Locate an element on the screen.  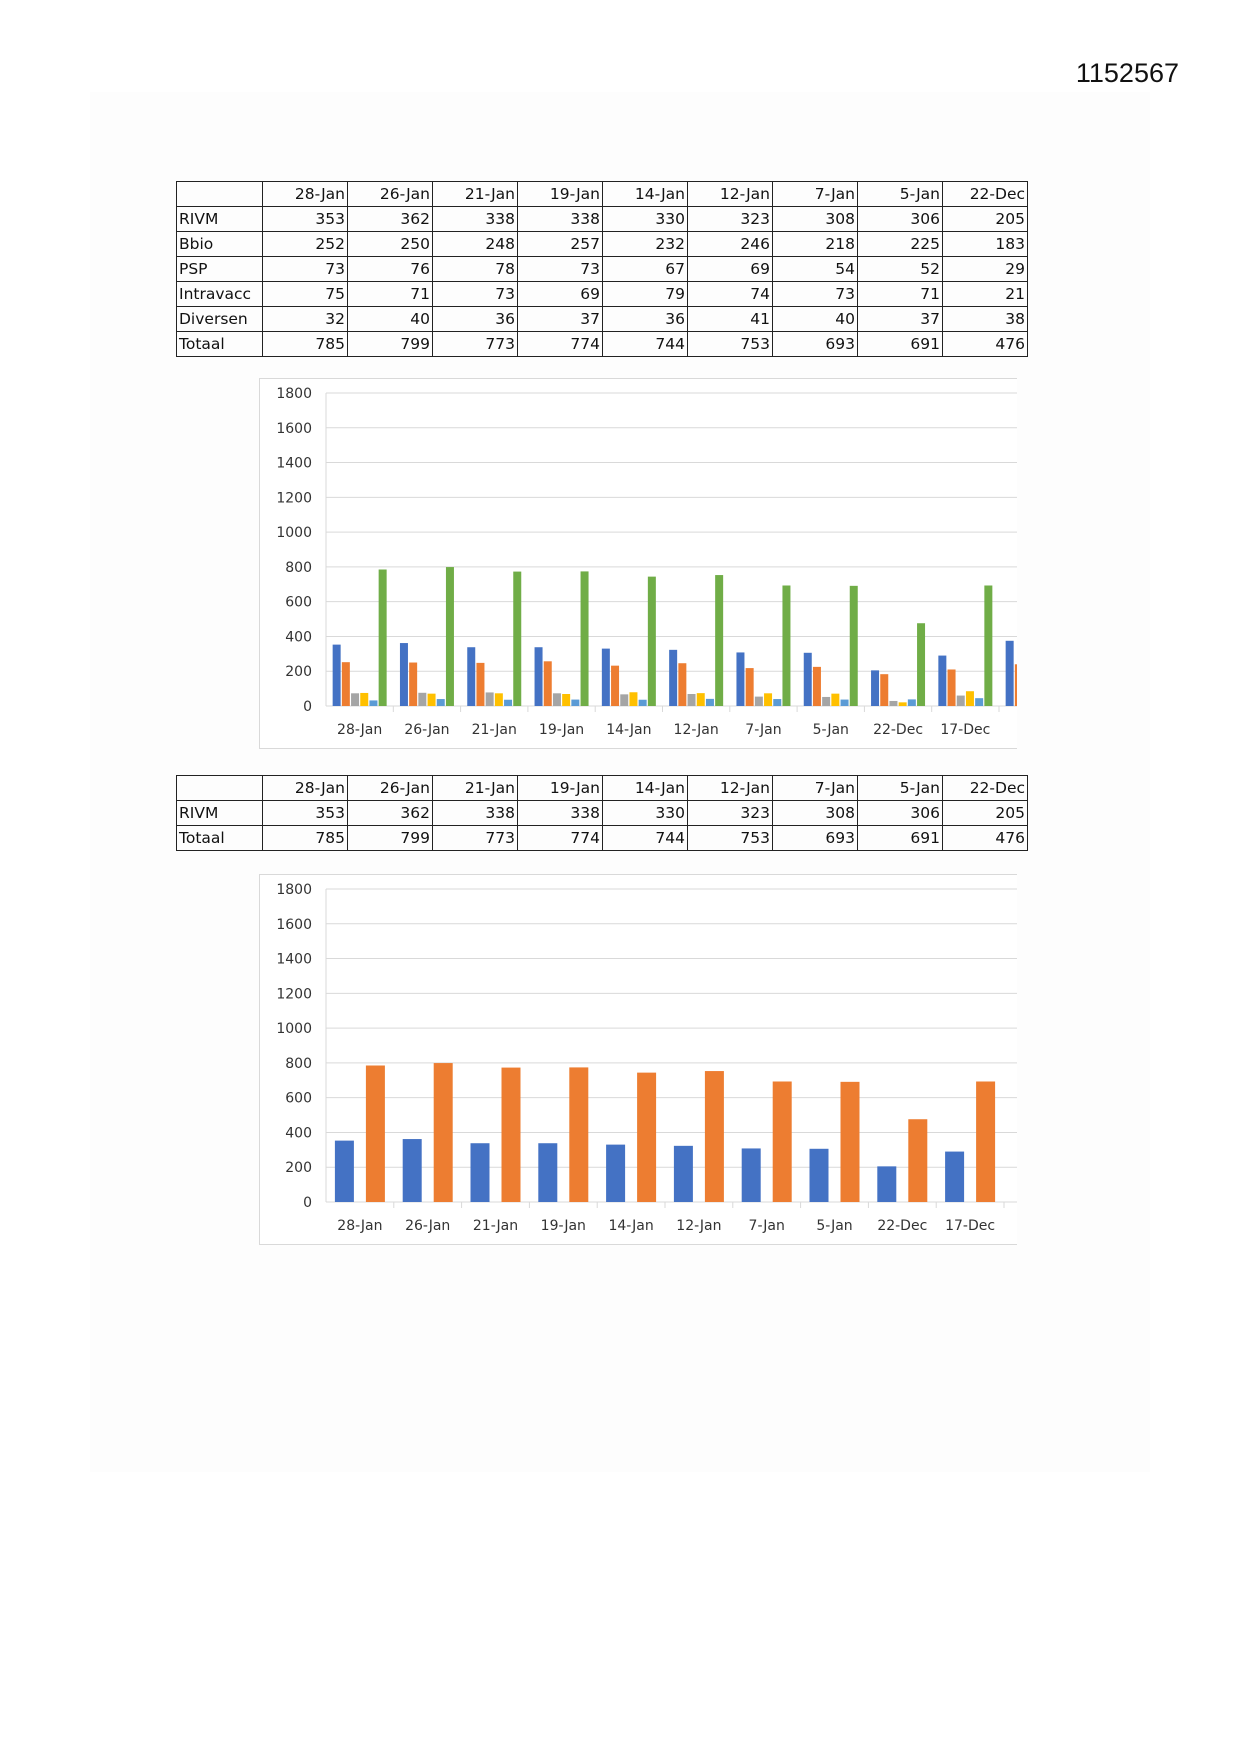
table-header-cell: 21-Jan is located at coordinates (475, 788).